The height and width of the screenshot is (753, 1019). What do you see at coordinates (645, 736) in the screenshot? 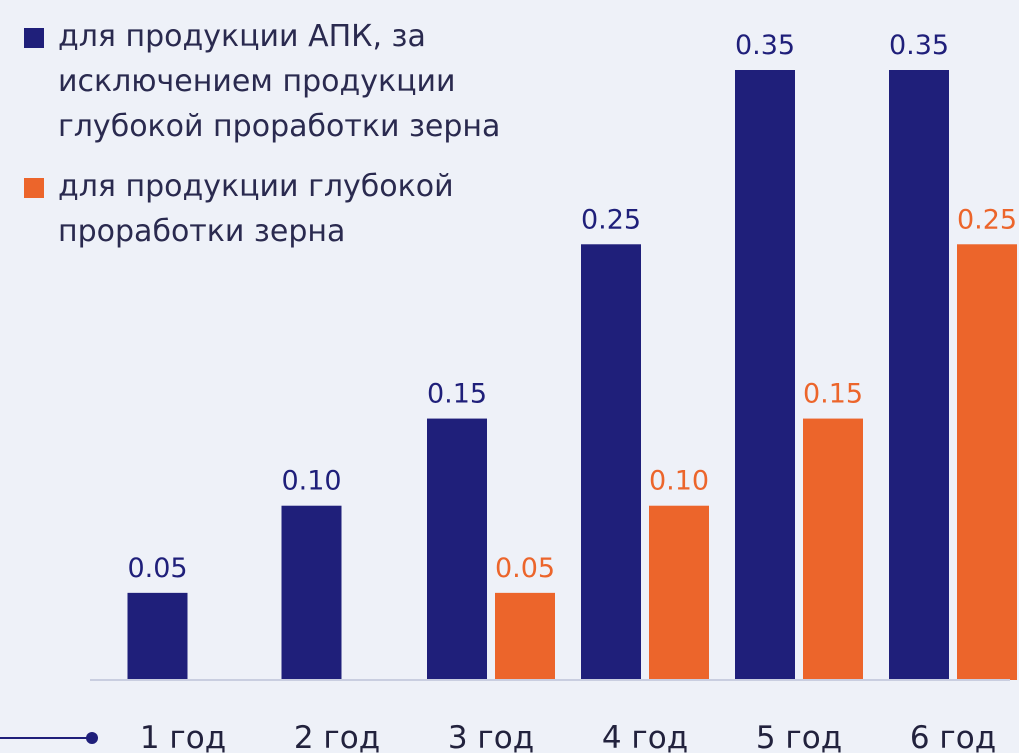
I see `x-tick-label: 4 год` at bounding box center [645, 736].